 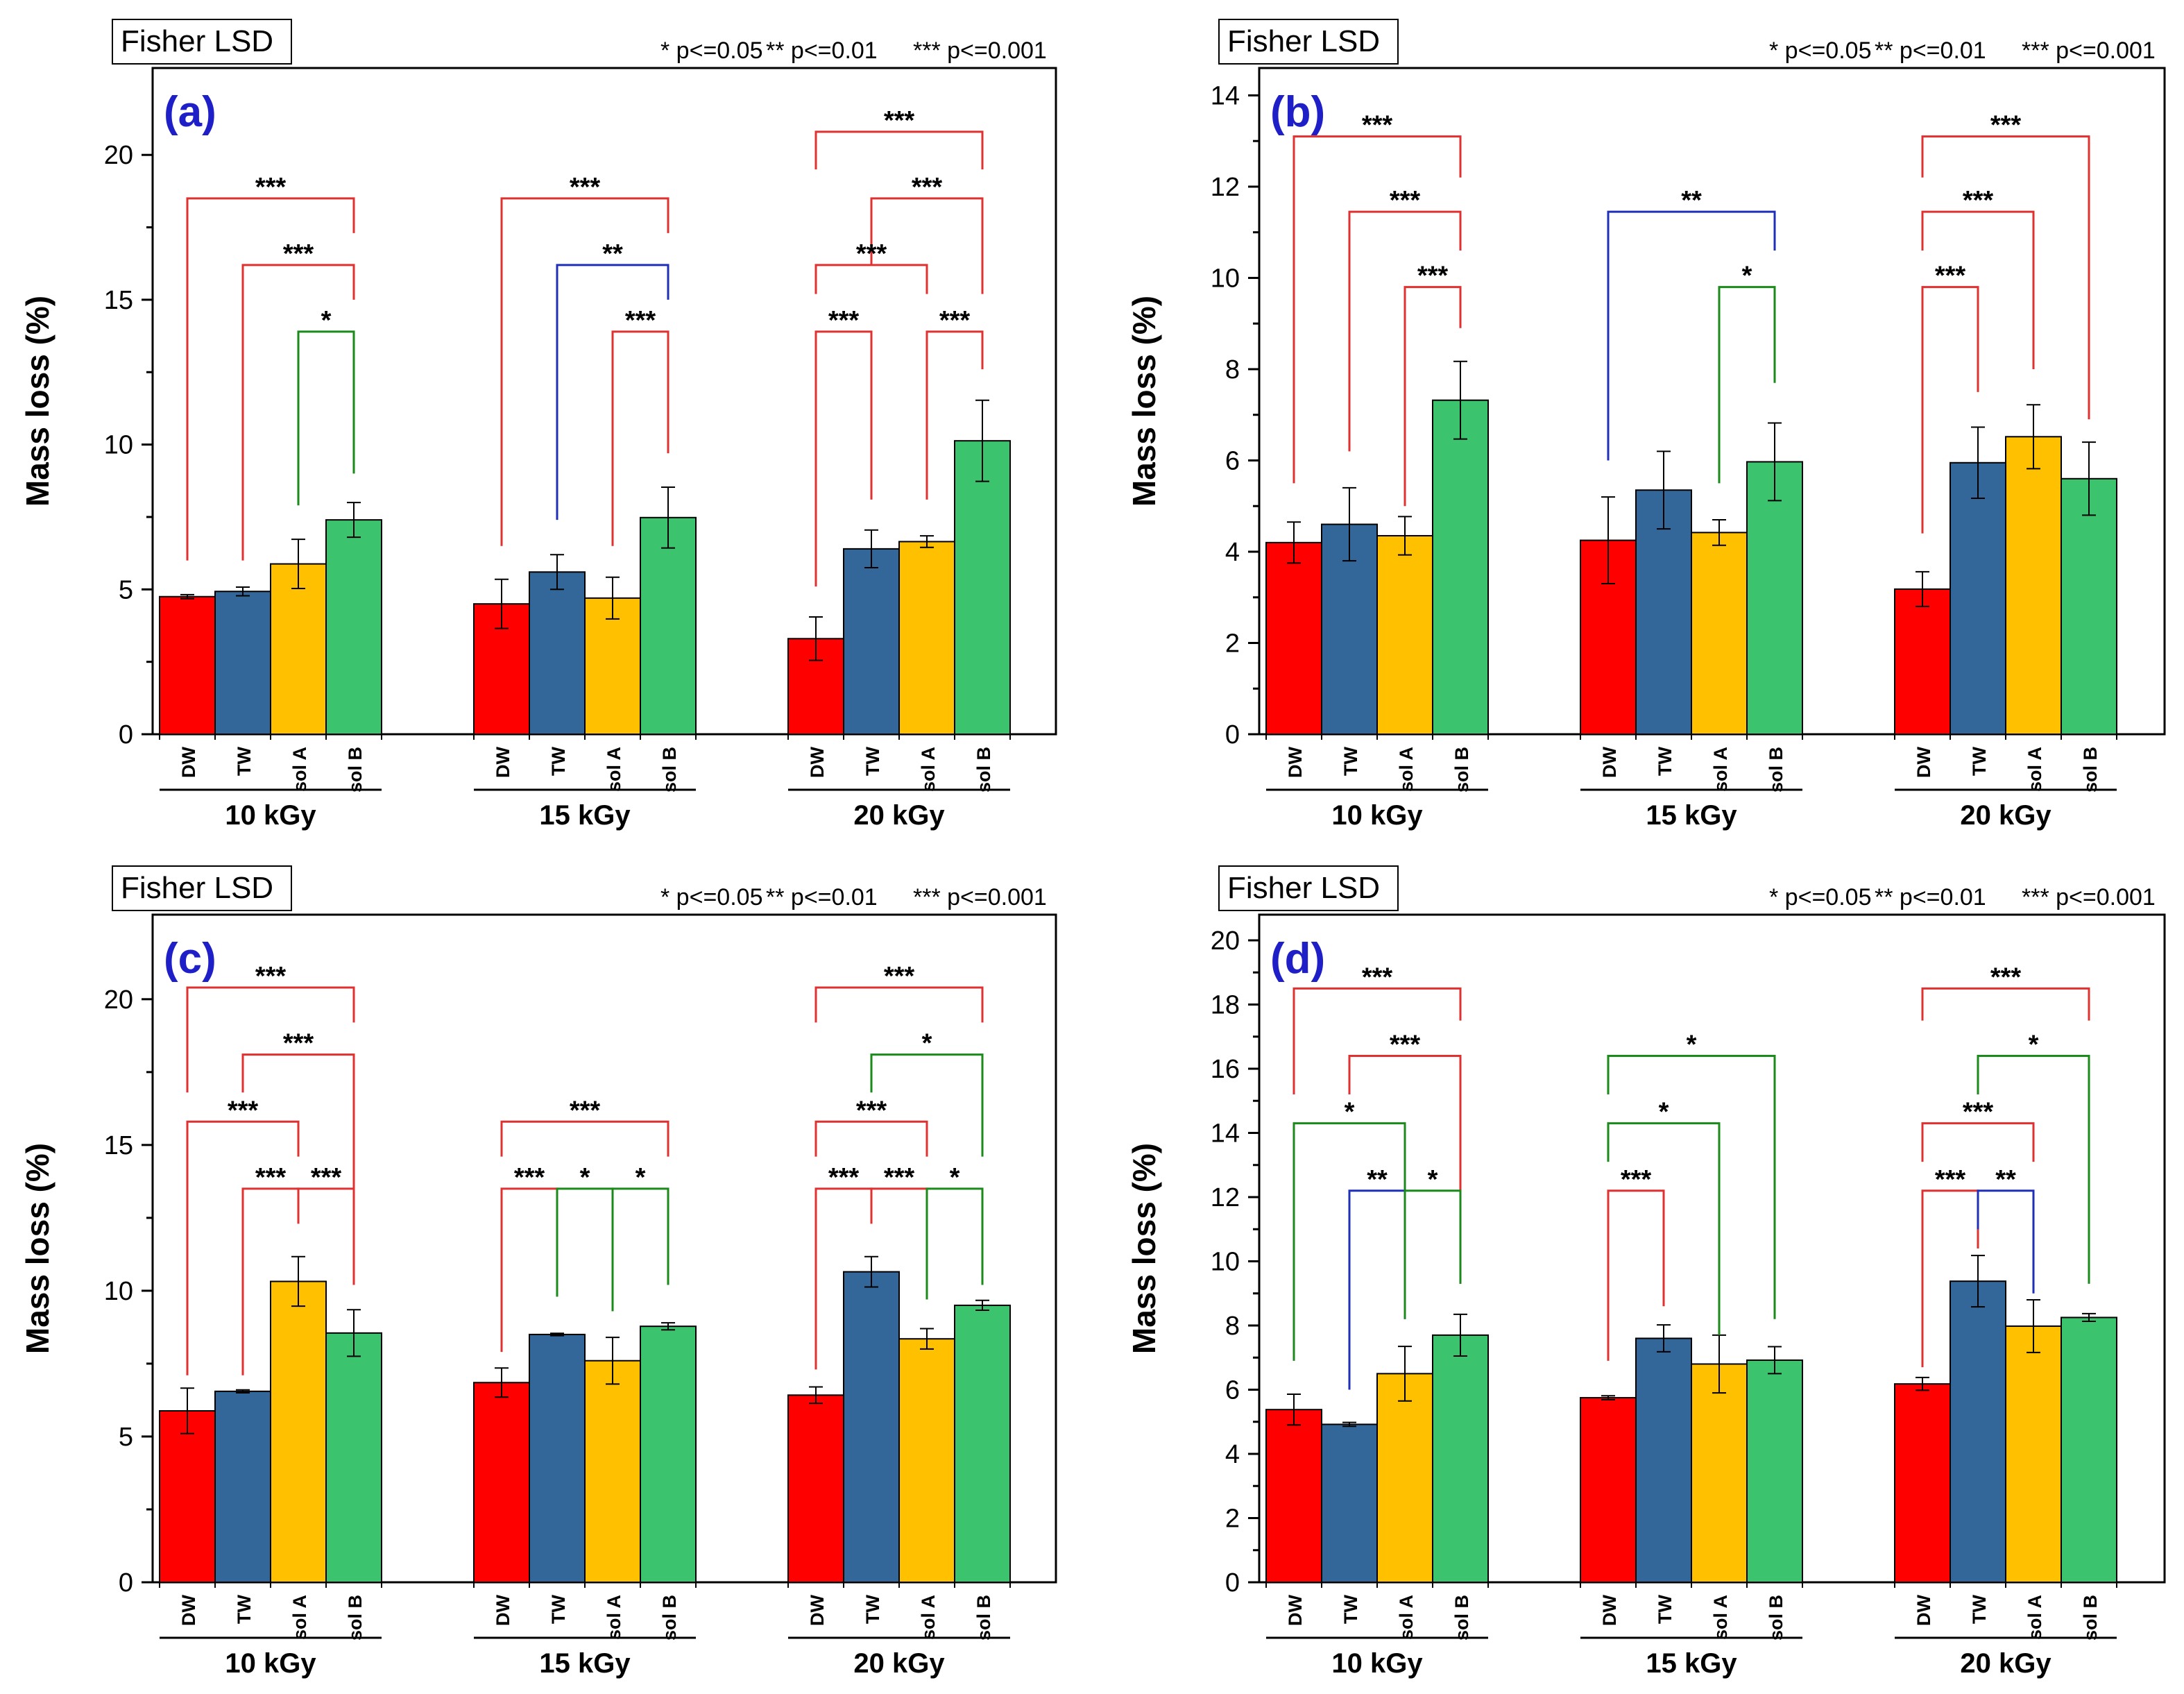 I want to click on y-tick-label: 4, so click(x=1232, y=552).